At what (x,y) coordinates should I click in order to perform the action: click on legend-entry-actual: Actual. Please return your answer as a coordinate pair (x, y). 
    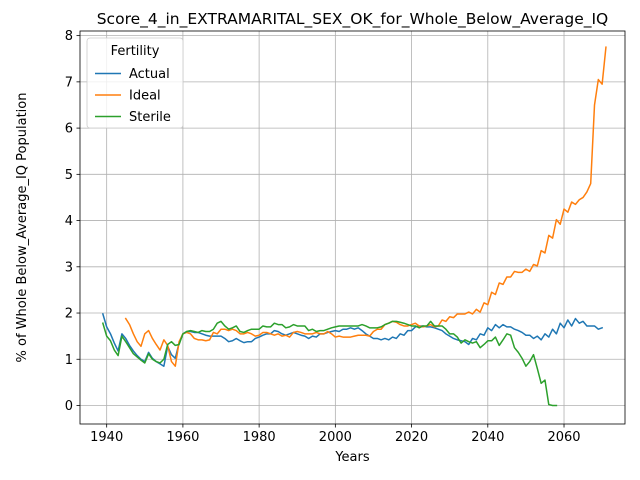
    Looking at the image, I should click on (149, 74).